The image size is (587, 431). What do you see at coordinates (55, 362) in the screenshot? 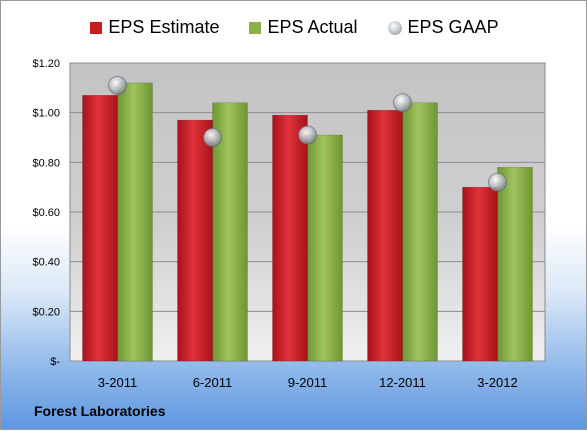
I see `y-tick-label: $-` at bounding box center [55, 362].